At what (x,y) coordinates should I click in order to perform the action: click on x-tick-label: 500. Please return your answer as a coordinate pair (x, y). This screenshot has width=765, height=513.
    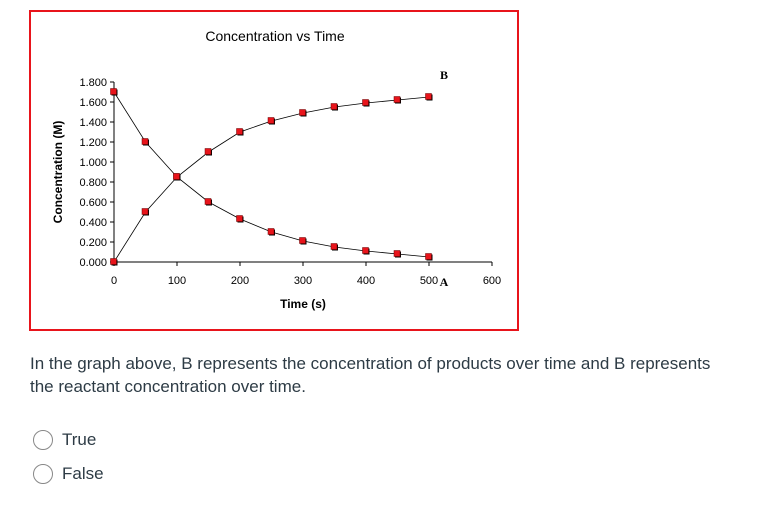
    Looking at the image, I should click on (429, 281).